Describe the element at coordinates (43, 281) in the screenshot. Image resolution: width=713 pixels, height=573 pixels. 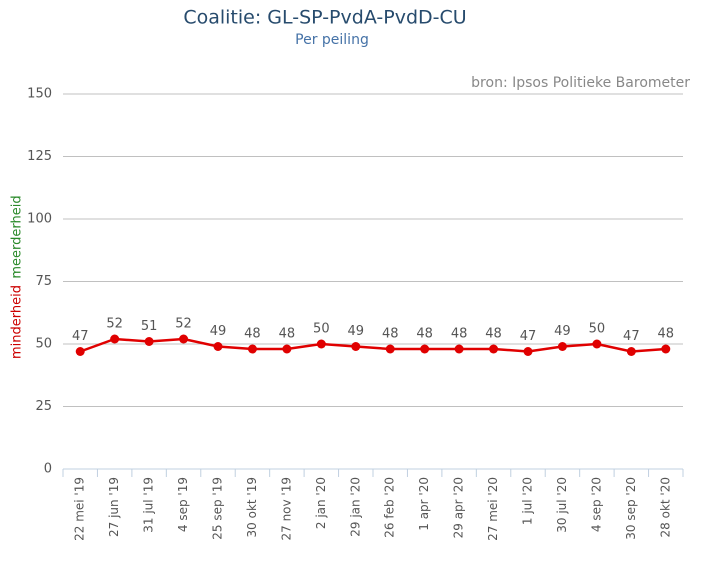
I see `y-tick-label: 75` at that location.